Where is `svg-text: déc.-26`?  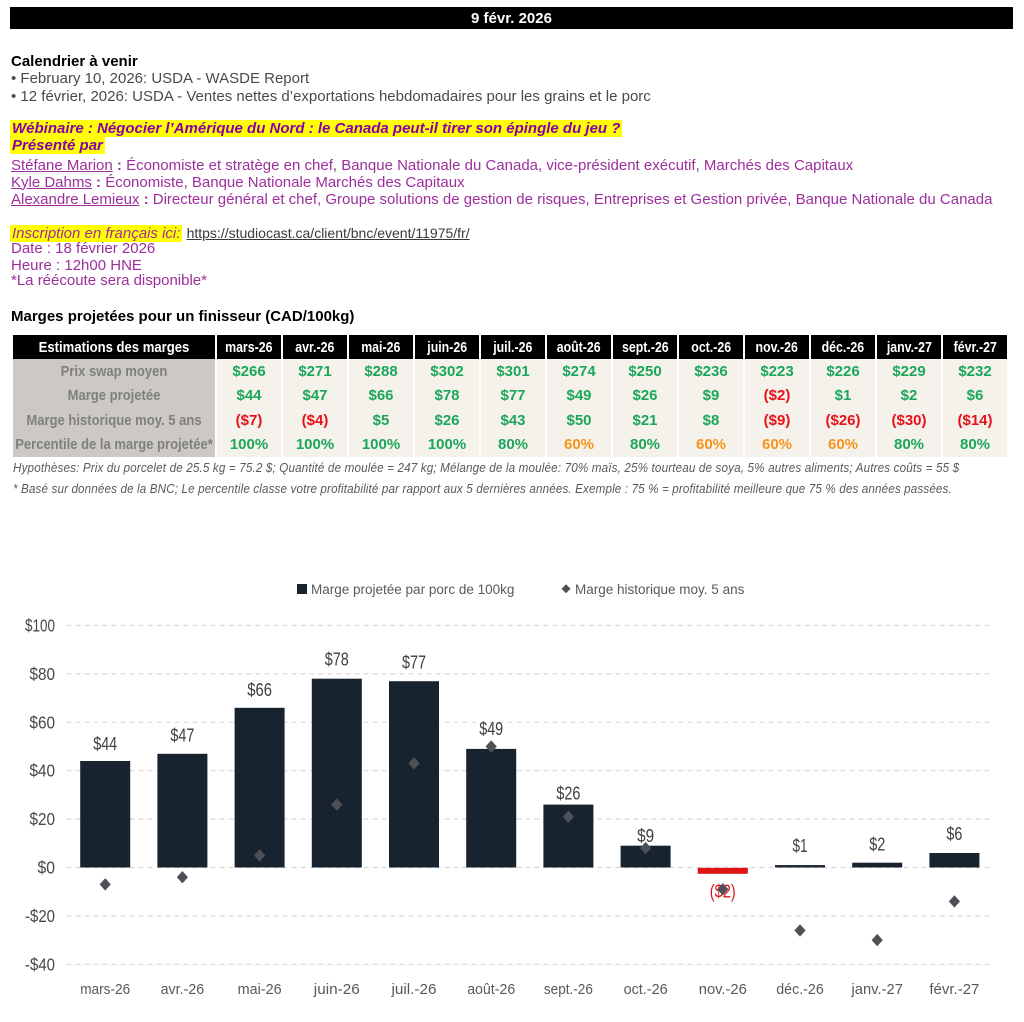
svg-text: déc.-26 is located at coordinates (800, 989).